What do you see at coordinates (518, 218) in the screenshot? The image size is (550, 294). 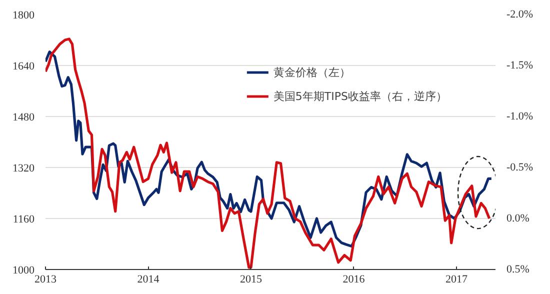 I see `y2-tick-label: 0.0%` at bounding box center [518, 218].